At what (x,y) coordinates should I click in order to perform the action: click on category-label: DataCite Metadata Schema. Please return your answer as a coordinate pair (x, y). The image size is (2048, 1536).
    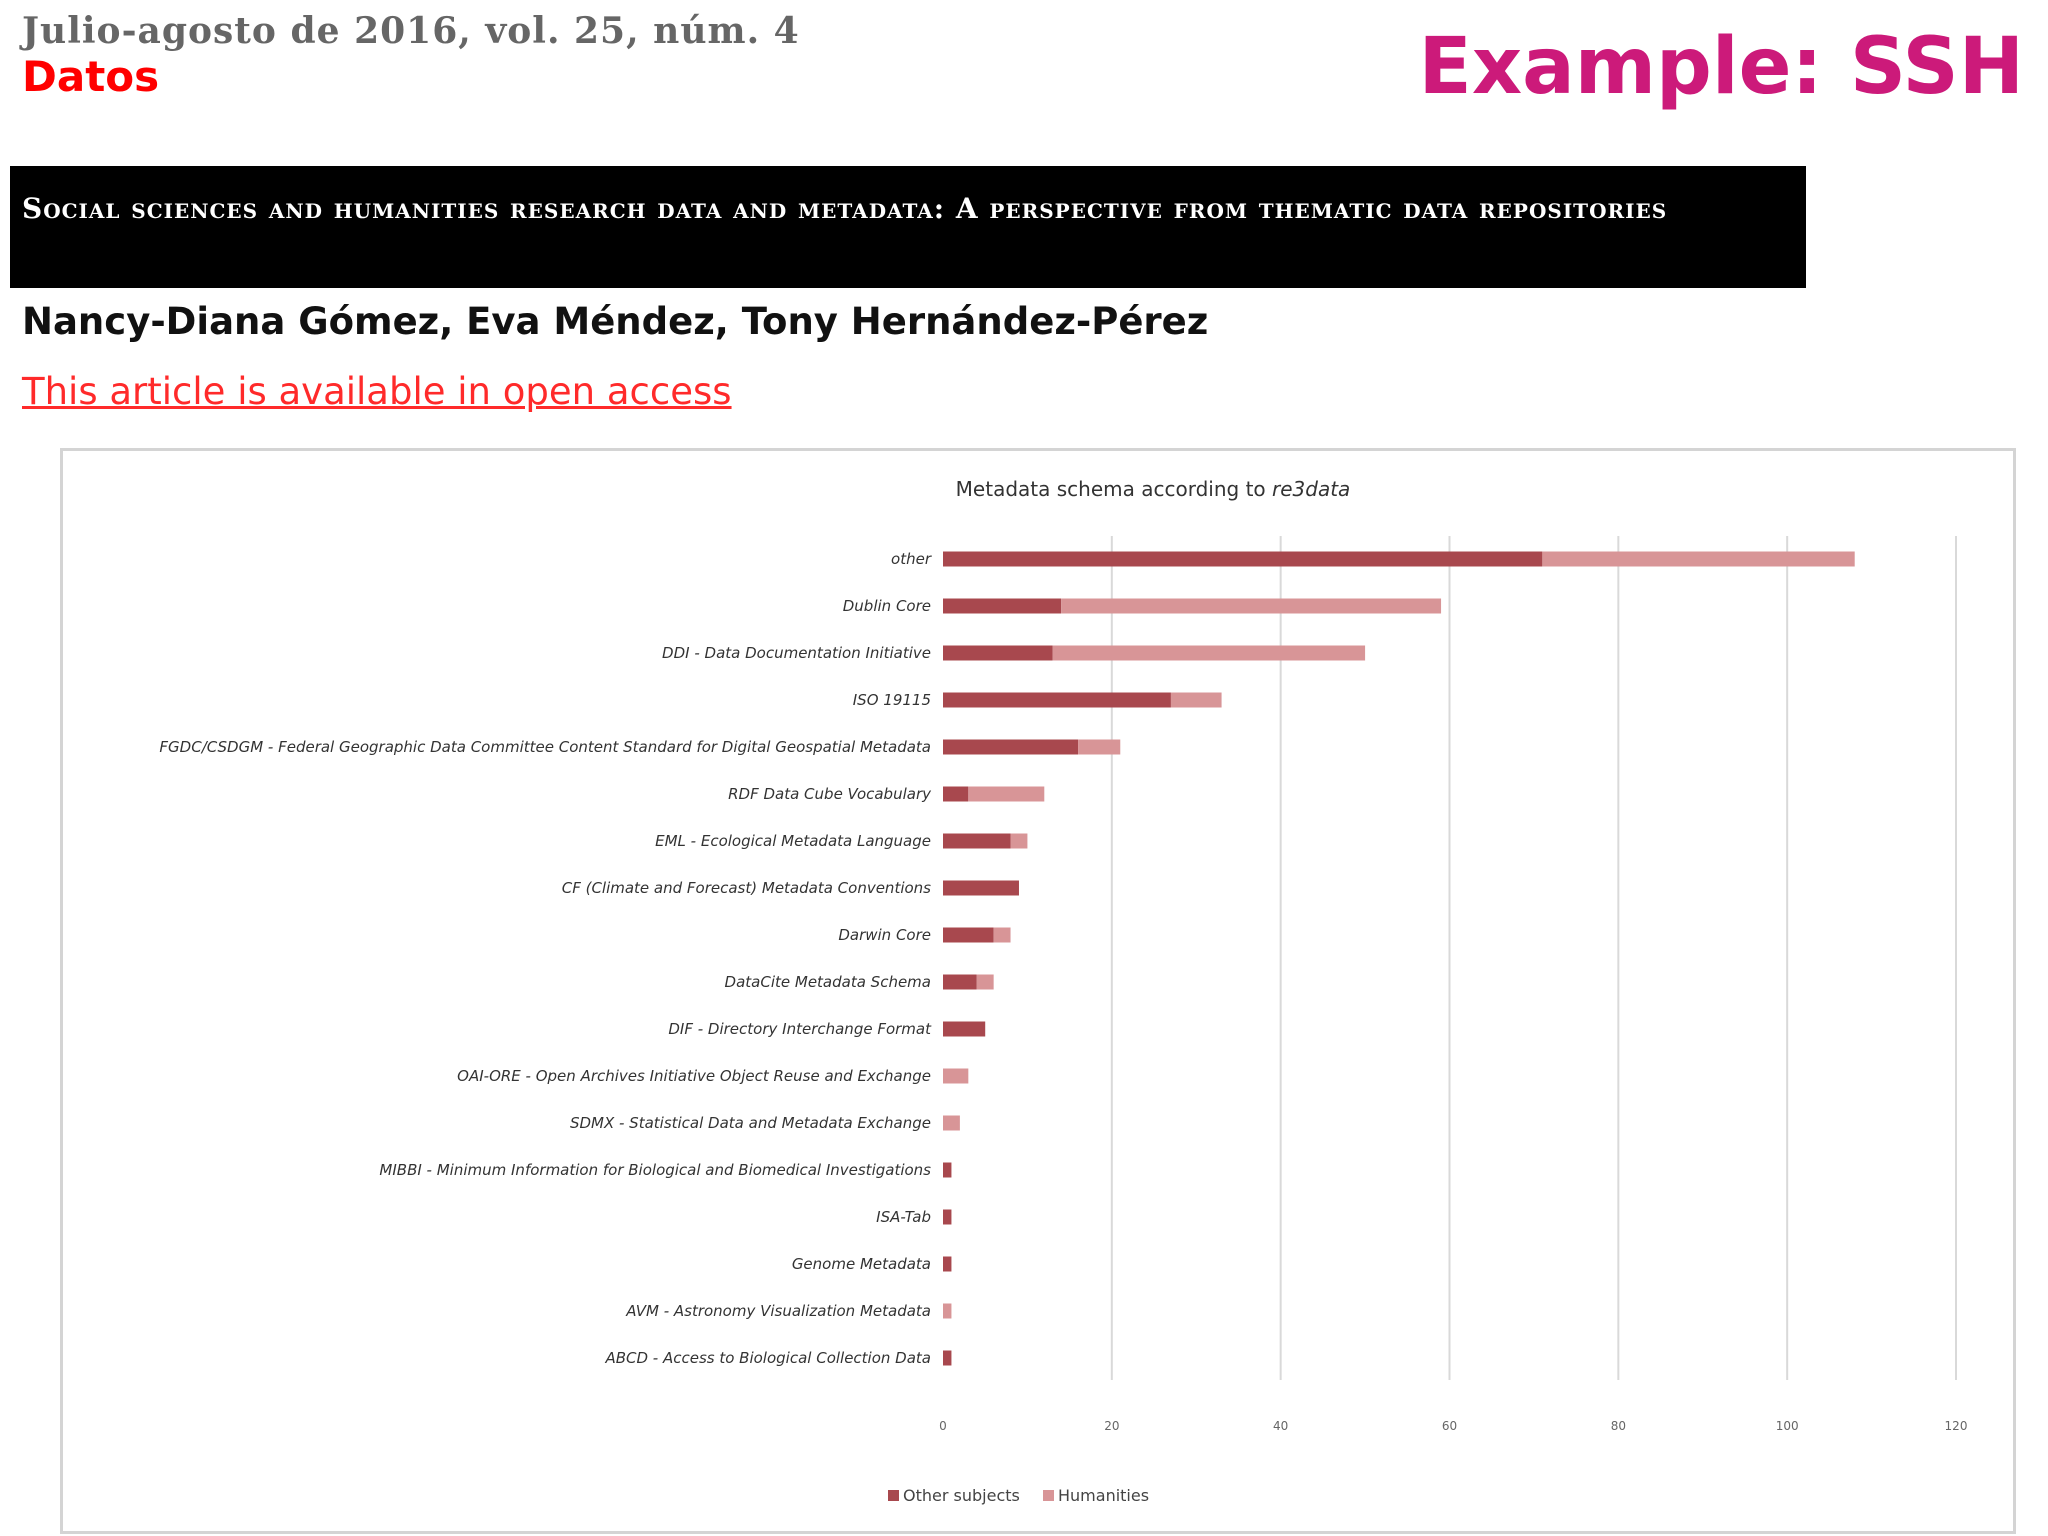
    Looking at the image, I should click on (828, 982).